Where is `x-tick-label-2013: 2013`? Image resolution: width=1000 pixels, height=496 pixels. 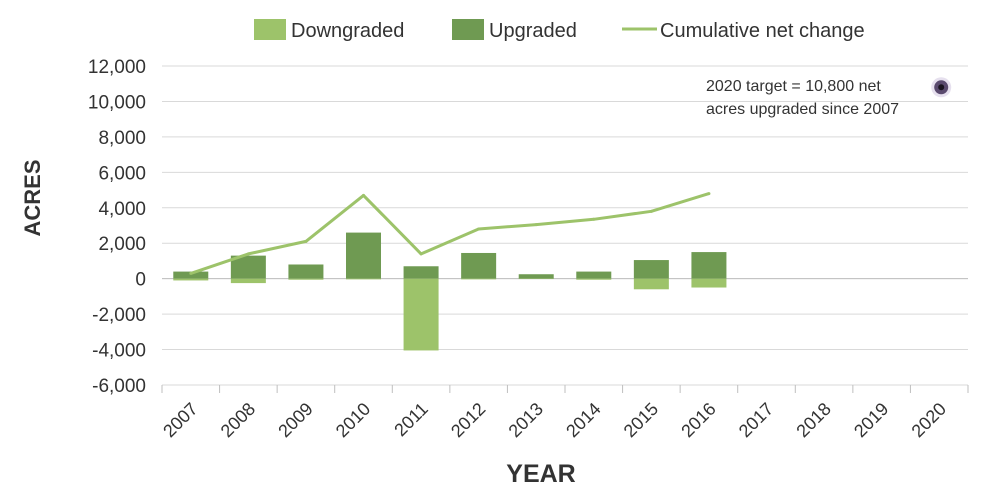
x-tick-label-2013: 2013 is located at coordinates (526, 420).